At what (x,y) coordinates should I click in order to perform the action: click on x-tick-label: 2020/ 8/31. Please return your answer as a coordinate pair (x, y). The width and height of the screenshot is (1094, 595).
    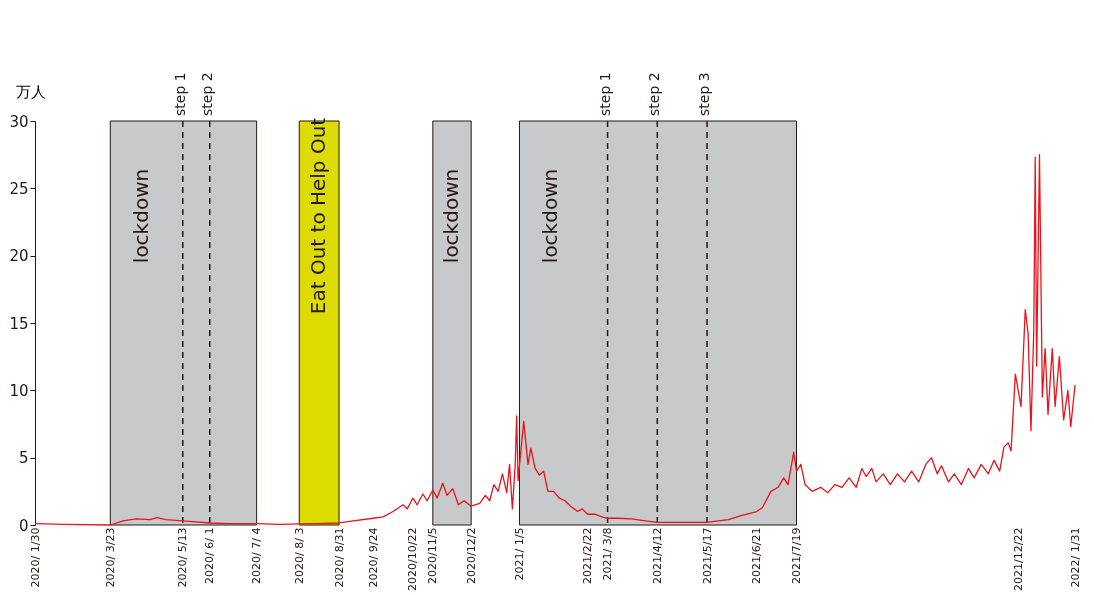
    Looking at the image, I should click on (339, 557).